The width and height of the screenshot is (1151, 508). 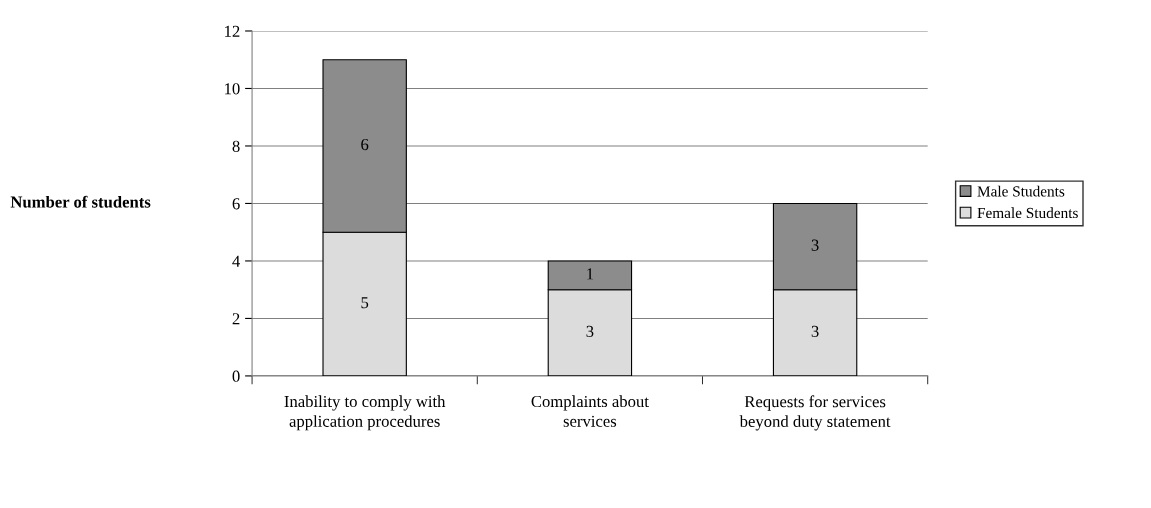 I want to click on y-tick-label: 8, so click(x=236, y=146).